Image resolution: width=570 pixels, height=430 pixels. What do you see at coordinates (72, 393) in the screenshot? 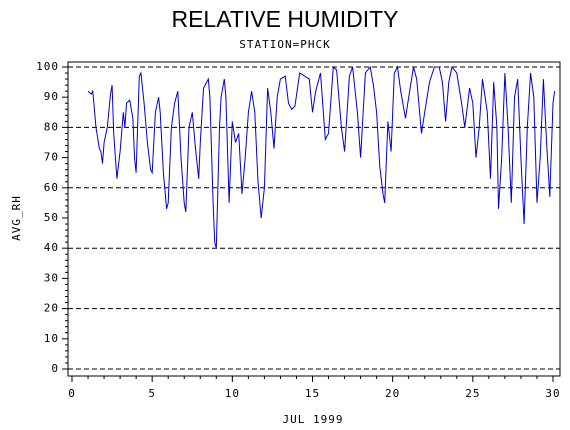
I see `x-tick-label: 0` at bounding box center [72, 393].